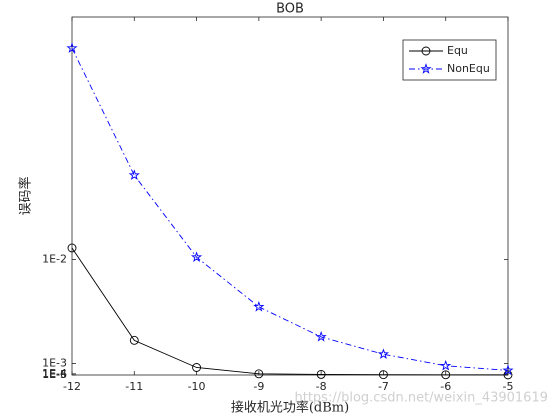  What do you see at coordinates (54, 362) in the screenshot?
I see `y-tick-label: 1E-3` at bounding box center [54, 362].